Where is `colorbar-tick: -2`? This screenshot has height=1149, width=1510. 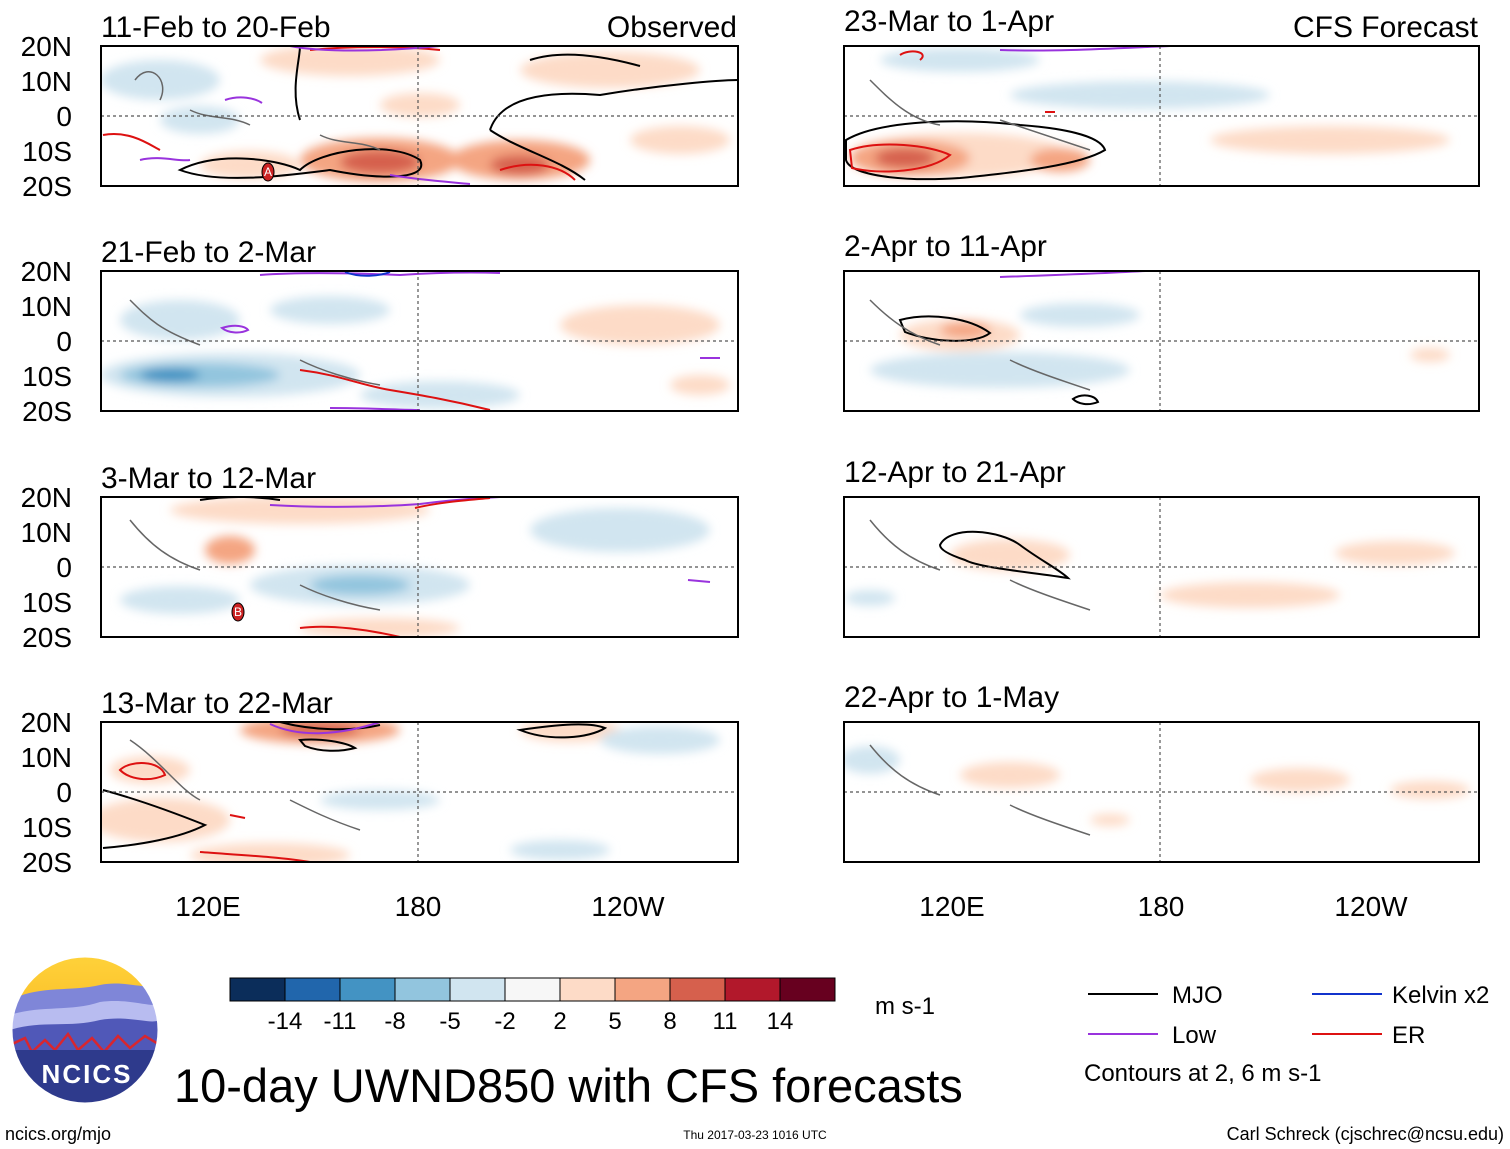
colorbar-tick: -2 is located at coordinates (504, 1021).